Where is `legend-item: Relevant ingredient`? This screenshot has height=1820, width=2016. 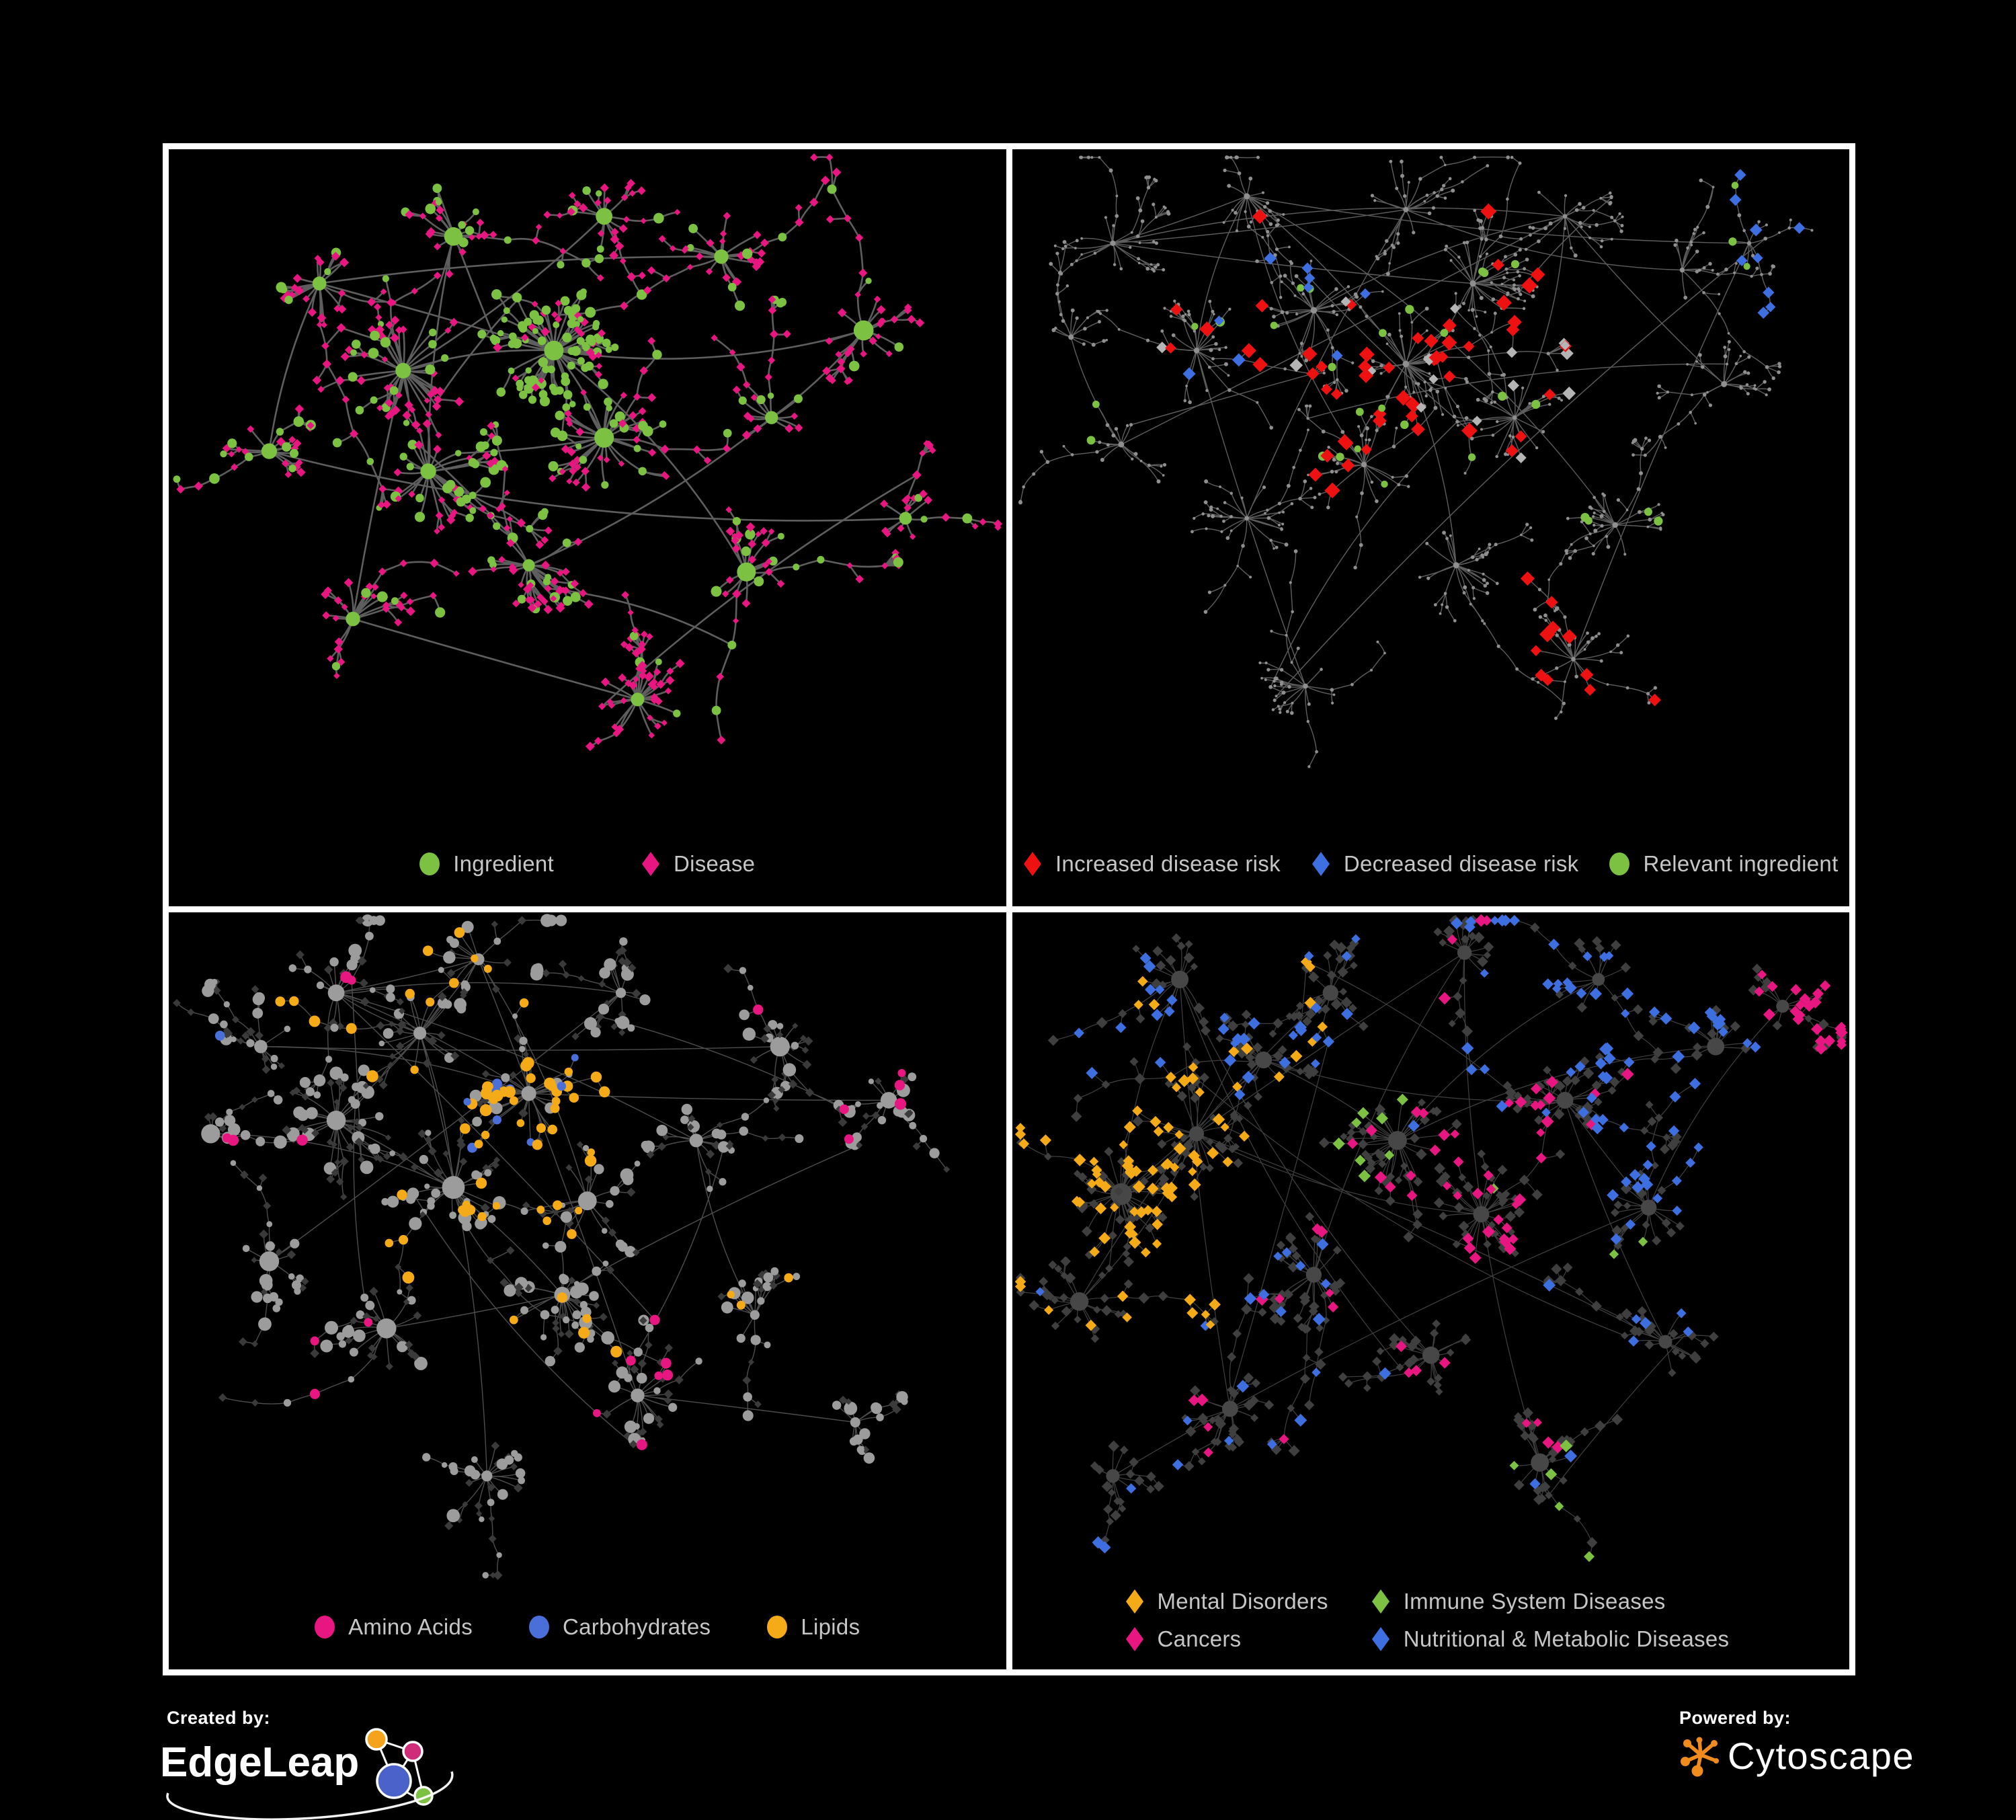
legend-item: Relevant ingredient is located at coordinates (1723, 864).